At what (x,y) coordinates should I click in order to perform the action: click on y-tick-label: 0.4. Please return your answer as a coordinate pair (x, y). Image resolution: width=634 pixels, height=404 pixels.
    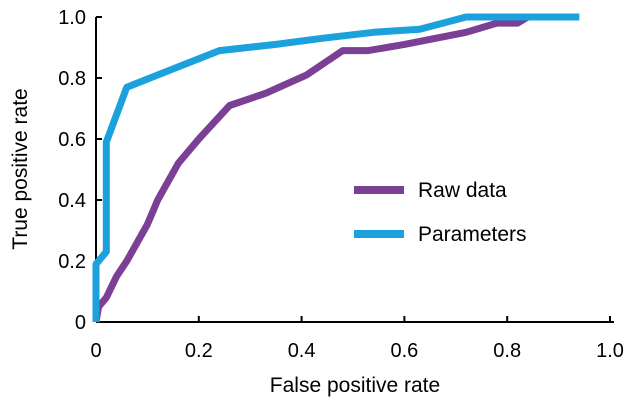
    Looking at the image, I should click on (72, 201).